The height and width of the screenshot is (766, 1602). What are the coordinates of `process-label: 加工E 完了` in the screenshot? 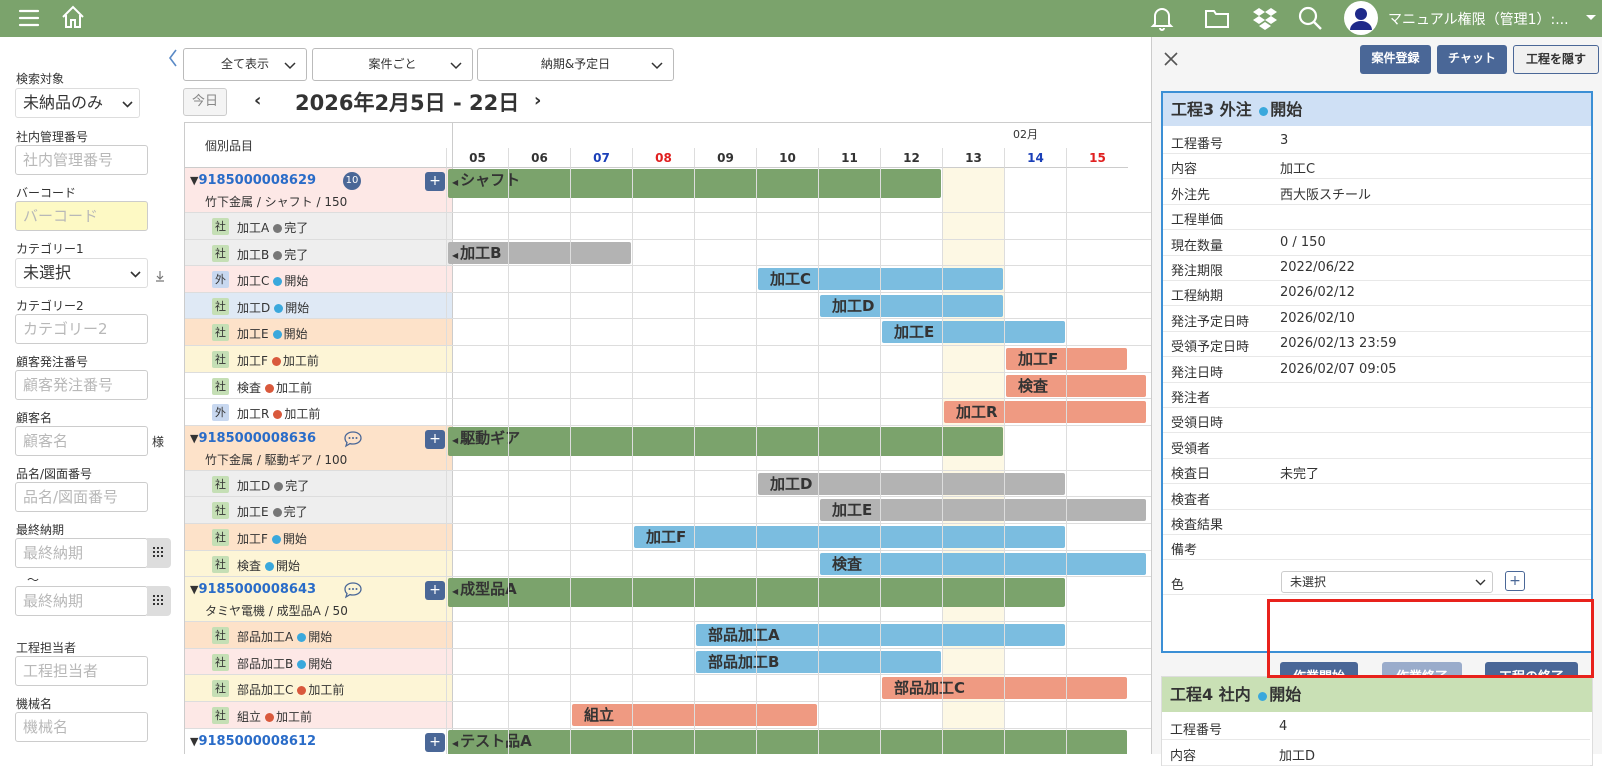 It's located at (272, 511).